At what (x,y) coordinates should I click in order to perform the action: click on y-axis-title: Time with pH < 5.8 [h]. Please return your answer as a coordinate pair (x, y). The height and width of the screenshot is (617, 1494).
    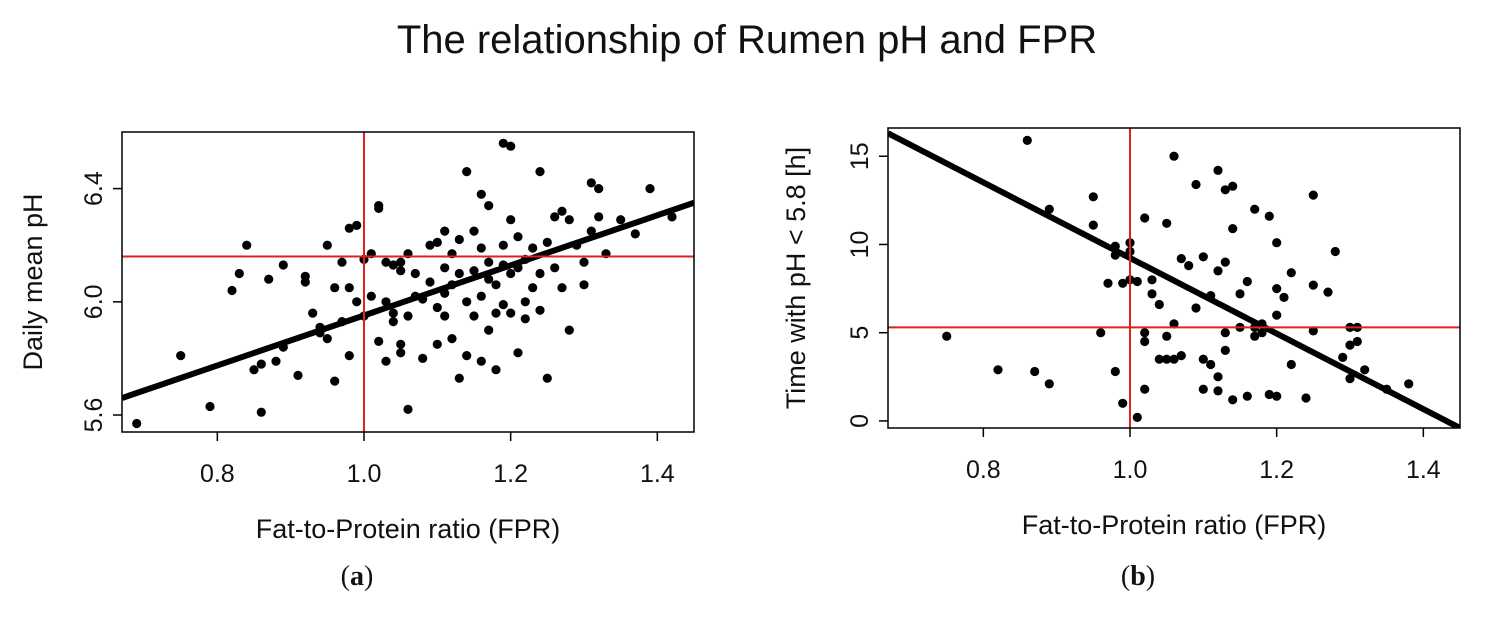
    Looking at the image, I should click on (796, 278).